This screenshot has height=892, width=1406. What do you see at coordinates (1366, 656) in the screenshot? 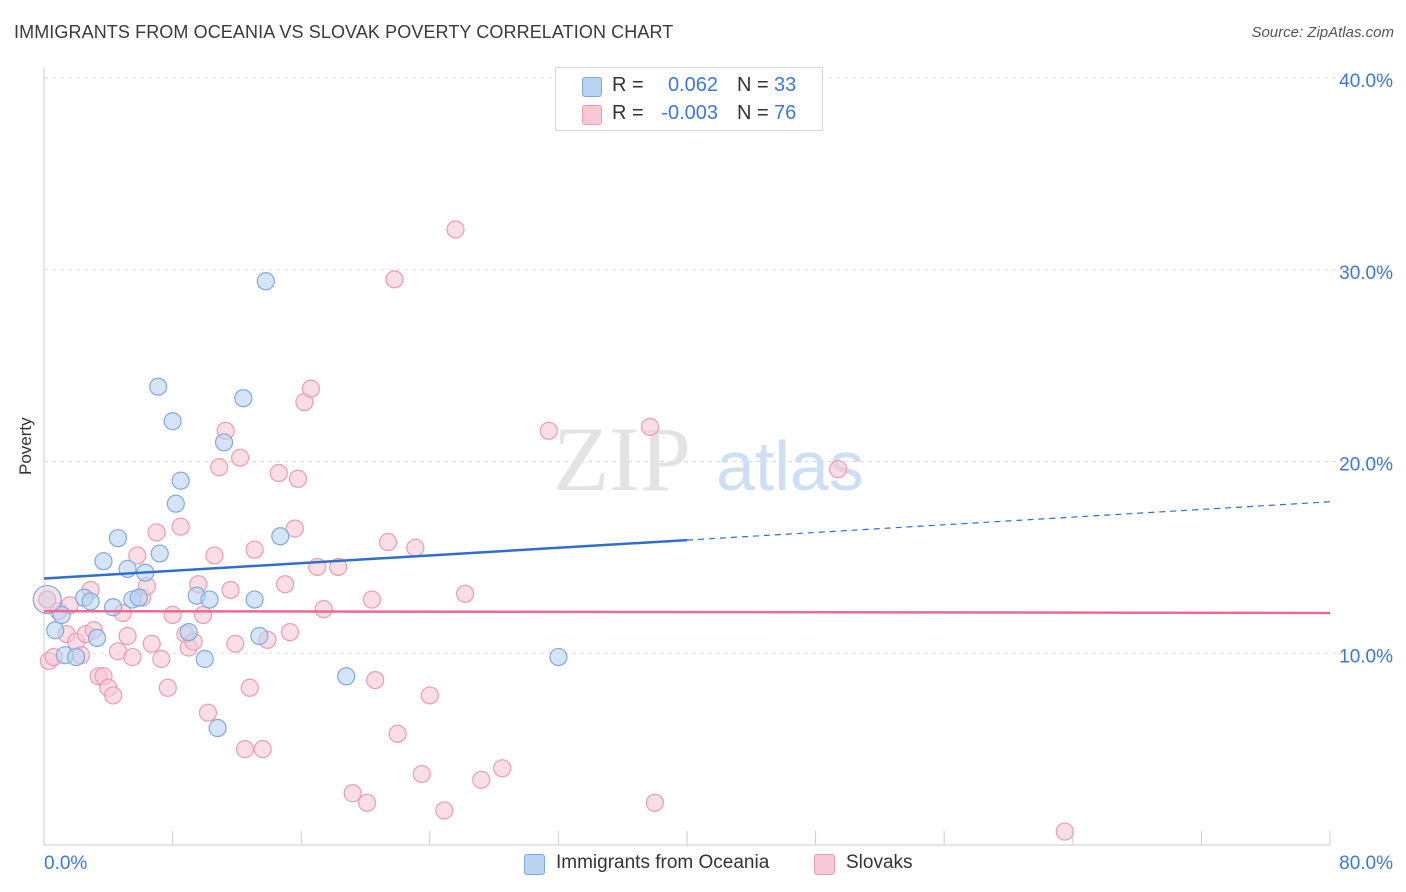
I see `y-tick-label: 10.0%` at bounding box center [1366, 656].